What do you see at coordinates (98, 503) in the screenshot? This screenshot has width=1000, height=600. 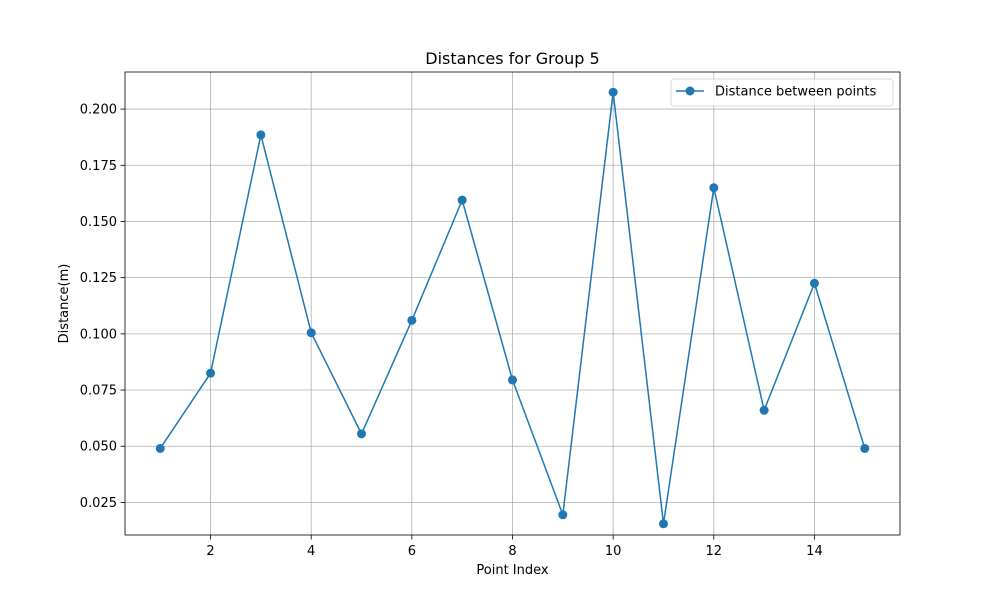 I see `y-tick-label: 0.025` at bounding box center [98, 503].